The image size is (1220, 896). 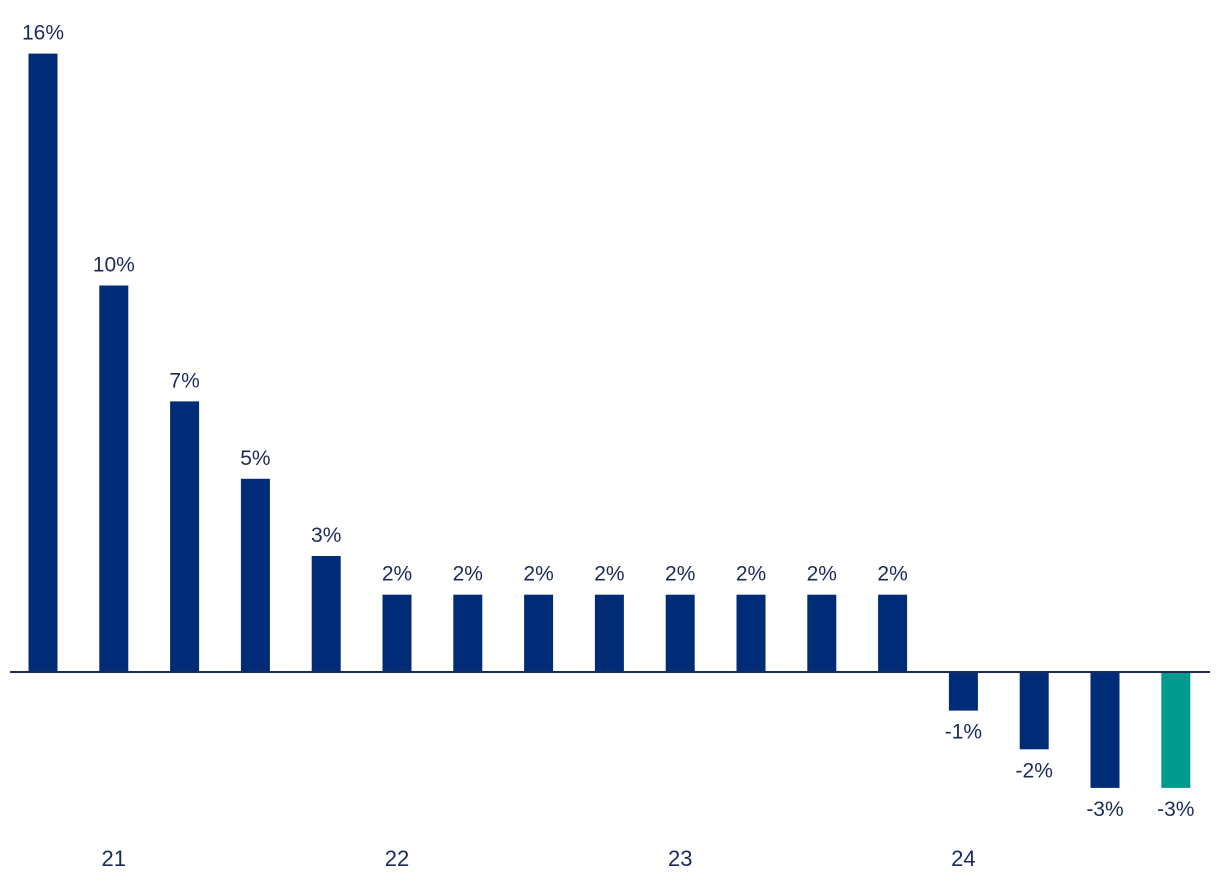 What do you see at coordinates (538, 574) in the screenshot?
I see `bar-value-label-8: 2%` at bounding box center [538, 574].